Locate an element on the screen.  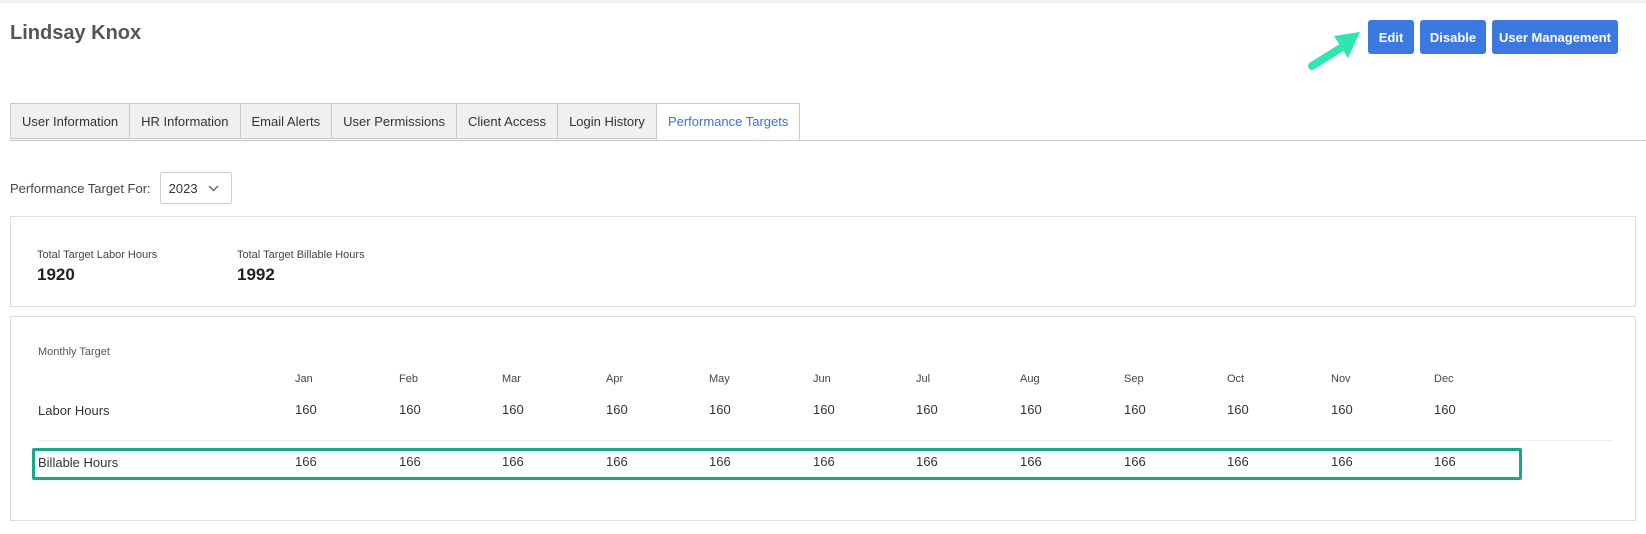
year-value: 2023 is located at coordinates (183, 188).